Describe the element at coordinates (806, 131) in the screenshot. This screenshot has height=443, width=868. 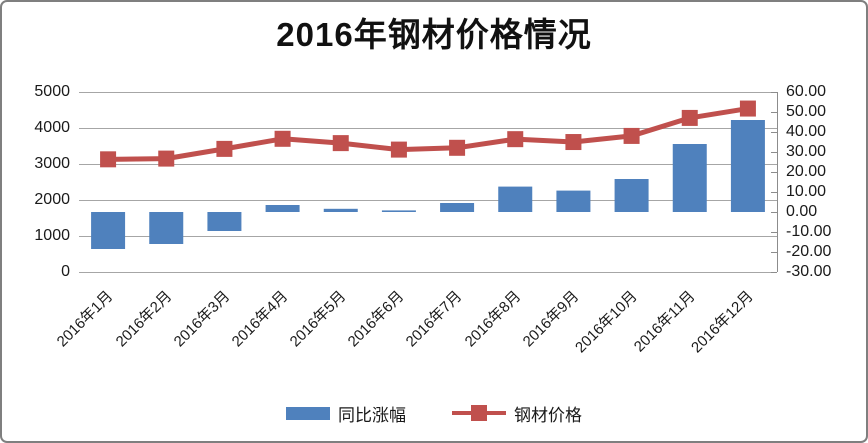
I see `right-axis-tick-label: 40.00` at that location.